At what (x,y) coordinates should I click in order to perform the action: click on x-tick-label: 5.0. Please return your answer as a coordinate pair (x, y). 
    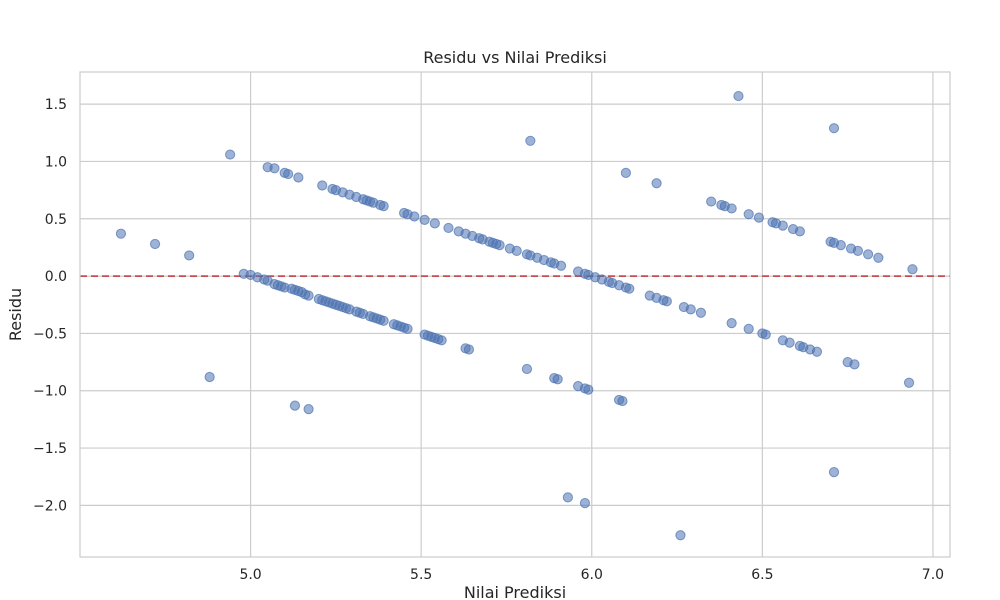
    Looking at the image, I should click on (250, 575).